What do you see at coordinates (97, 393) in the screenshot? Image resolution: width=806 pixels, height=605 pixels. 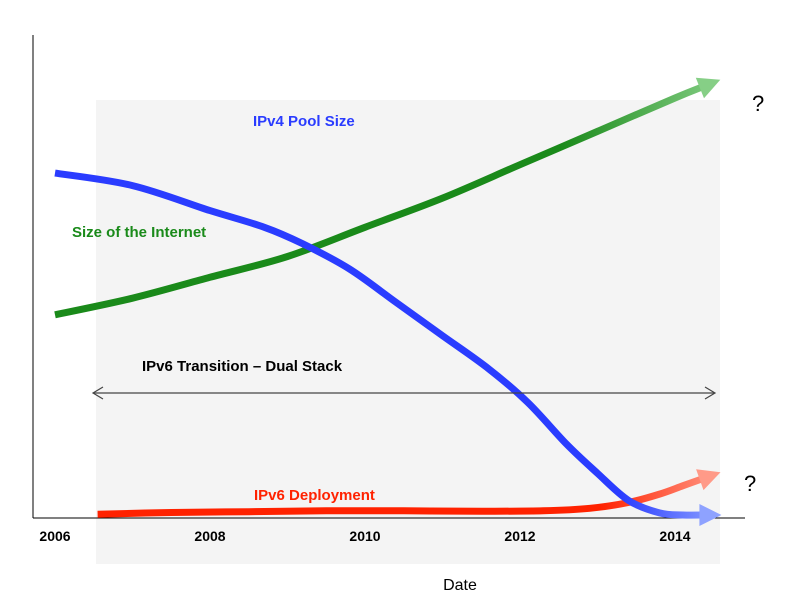 I see `dual-stack-arrow-left-head` at bounding box center [97, 393].